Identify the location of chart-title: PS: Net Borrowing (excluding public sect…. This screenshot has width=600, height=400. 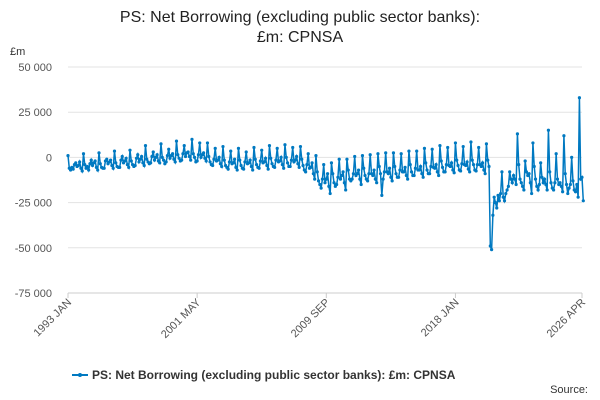
(300, 27).